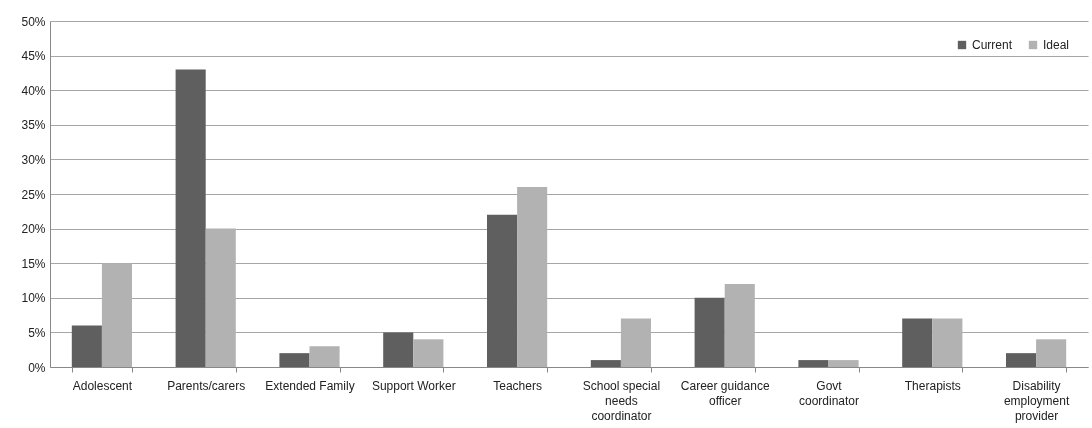  I want to click on x-tick-label: Teachers, so click(517, 385).